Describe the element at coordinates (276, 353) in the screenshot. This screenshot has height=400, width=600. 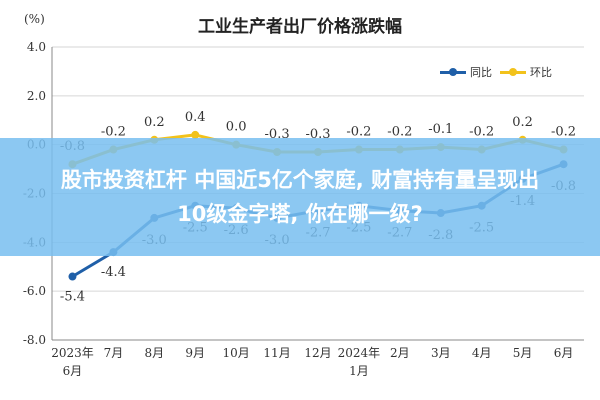
I see `x-tick-label: 11月` at that location.